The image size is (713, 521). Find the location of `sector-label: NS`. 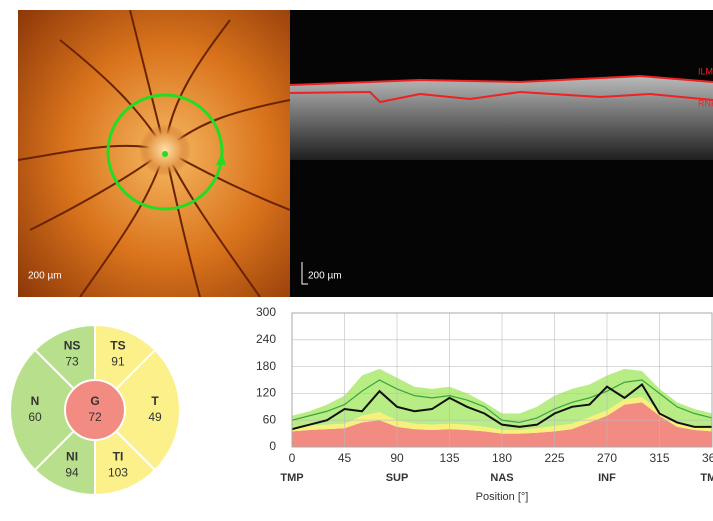

sector-label: NS is located at coordinates (72, 346).